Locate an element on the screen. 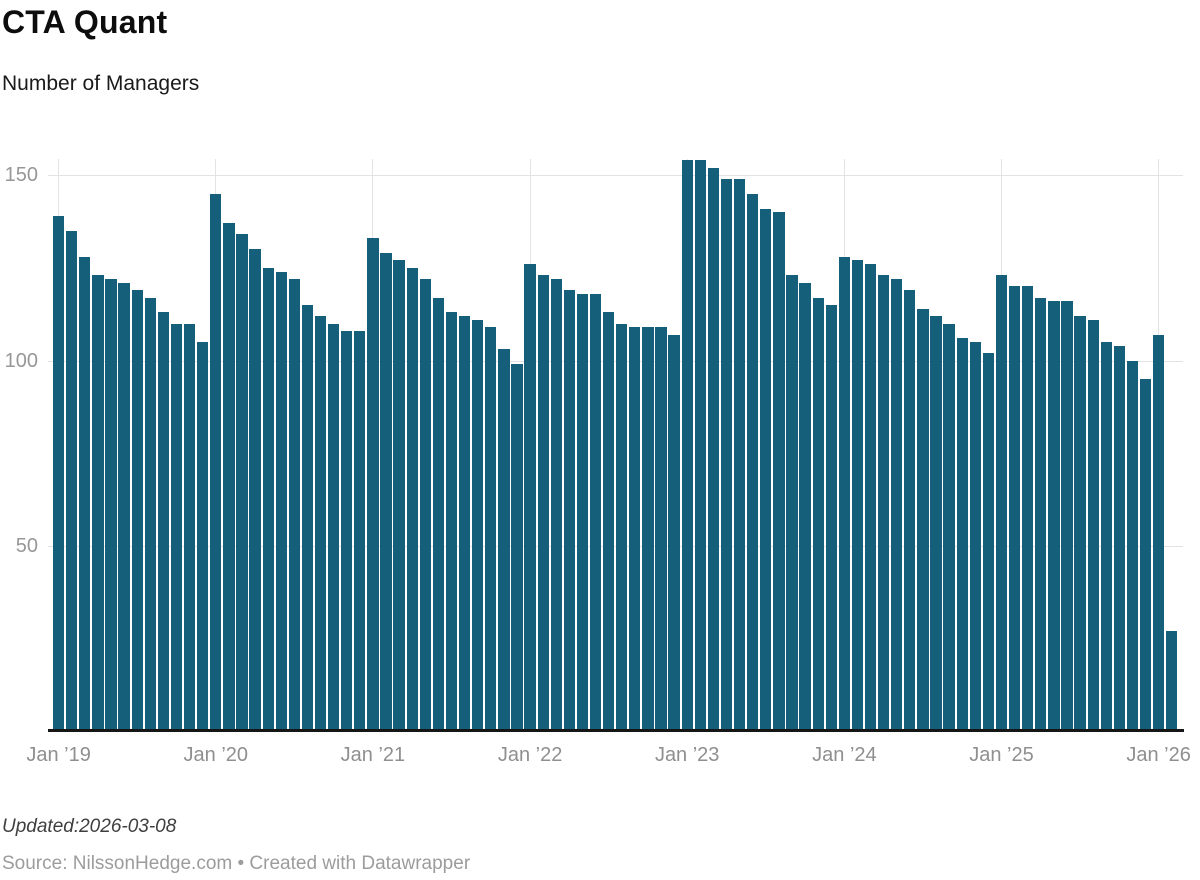 This screenshot has height=880, width=1200. x-axis-tick-label: Jan ’25 is located at coordinates (1001, 755).